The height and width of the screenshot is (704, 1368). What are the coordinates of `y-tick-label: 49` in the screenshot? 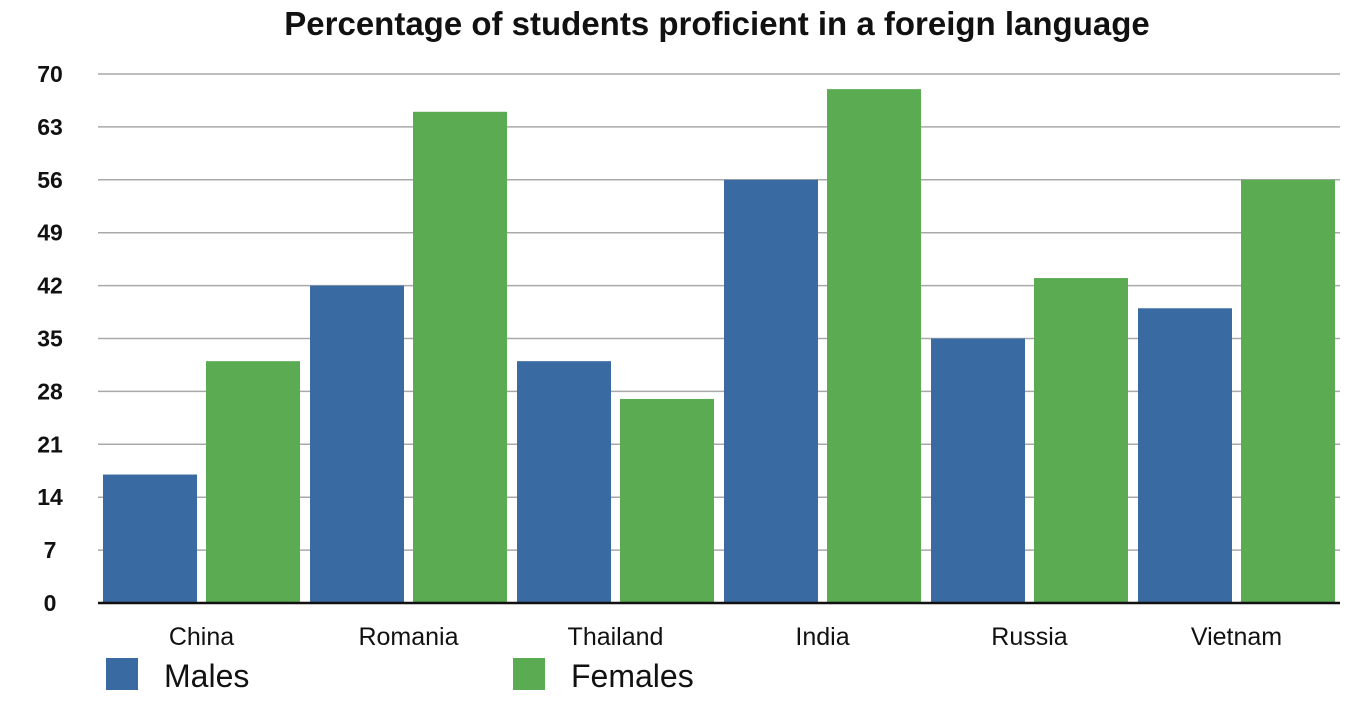 It's located at (50, 233).